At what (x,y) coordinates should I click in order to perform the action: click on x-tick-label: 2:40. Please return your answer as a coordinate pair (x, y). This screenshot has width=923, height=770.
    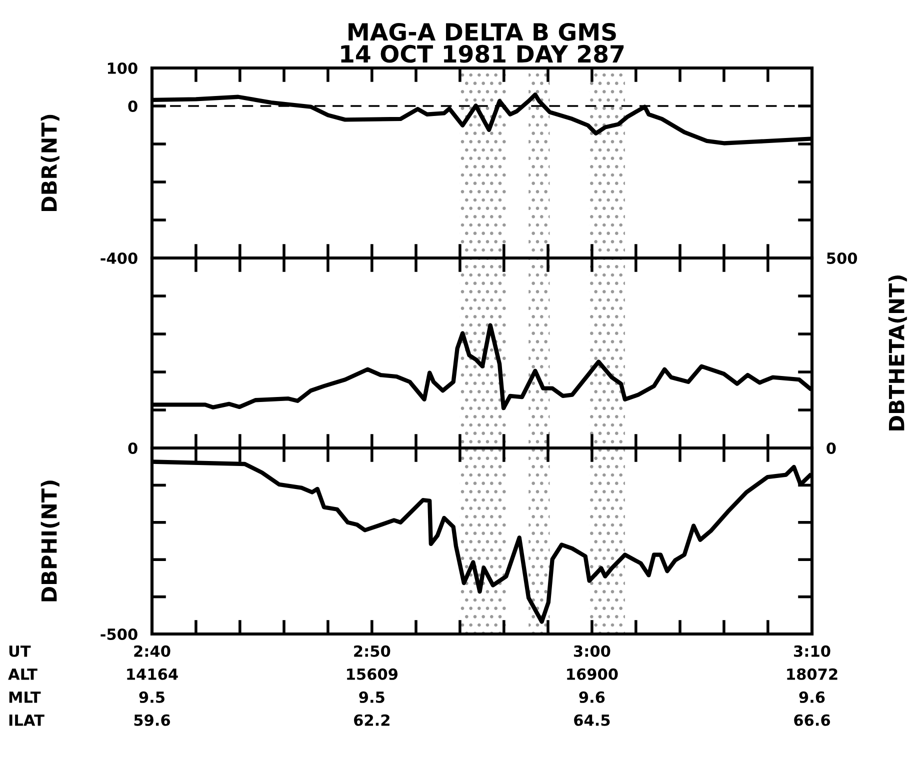
    Looking at the image, I should click on (152, 651).